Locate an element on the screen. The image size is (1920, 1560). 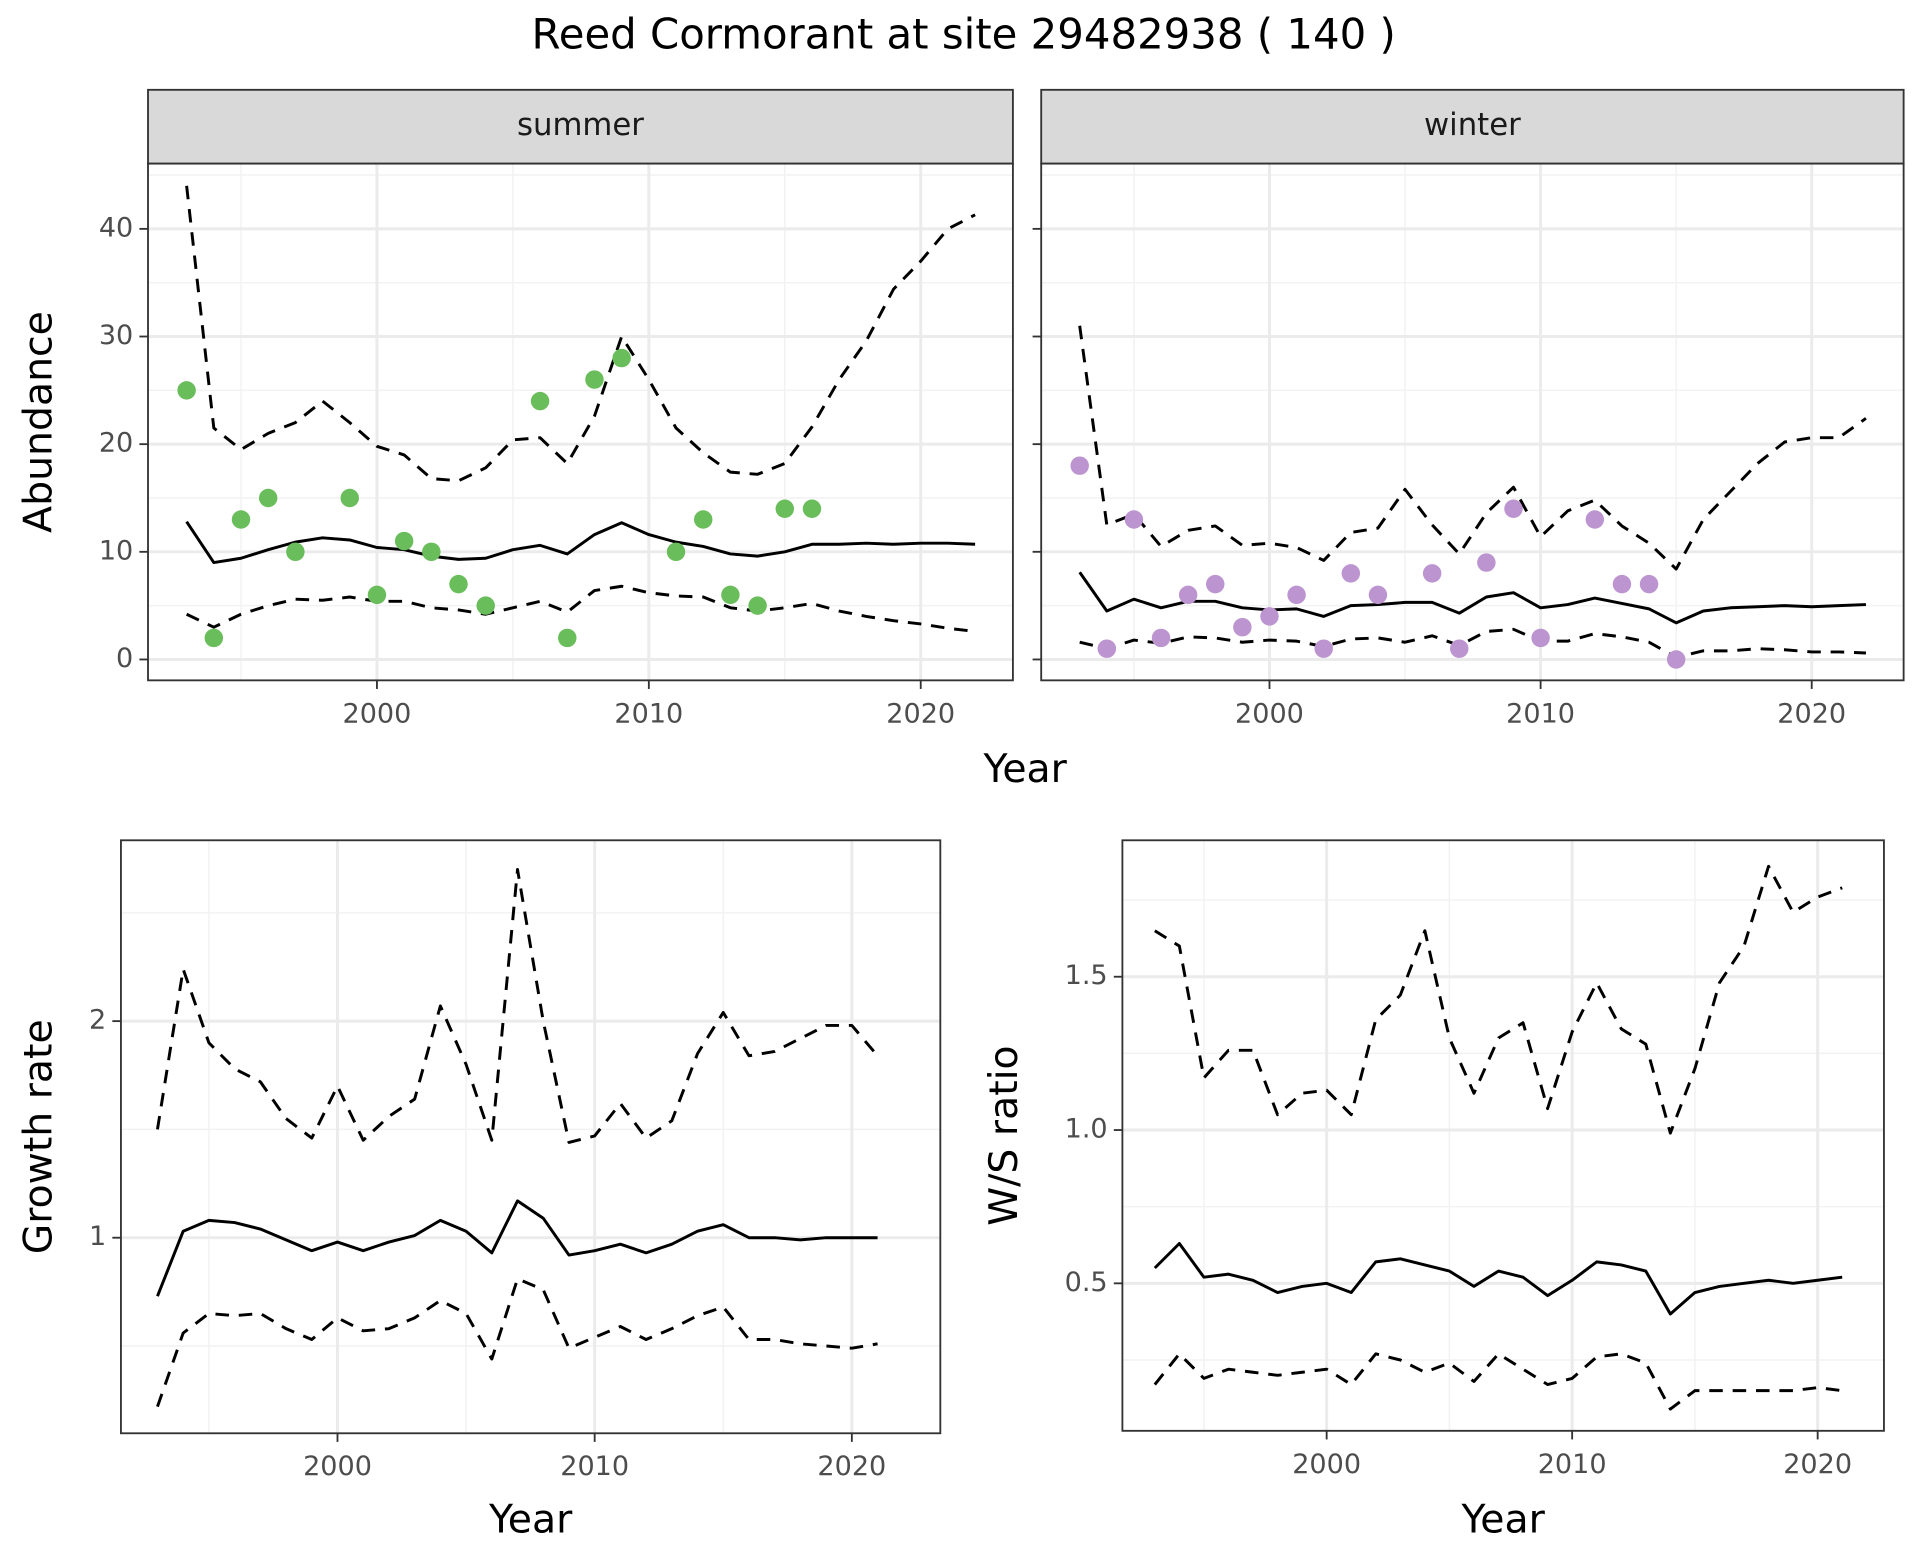
figure-title: Reed Cormorant at site 29482938 ( 140 ) is located at coordinates (964, 33).